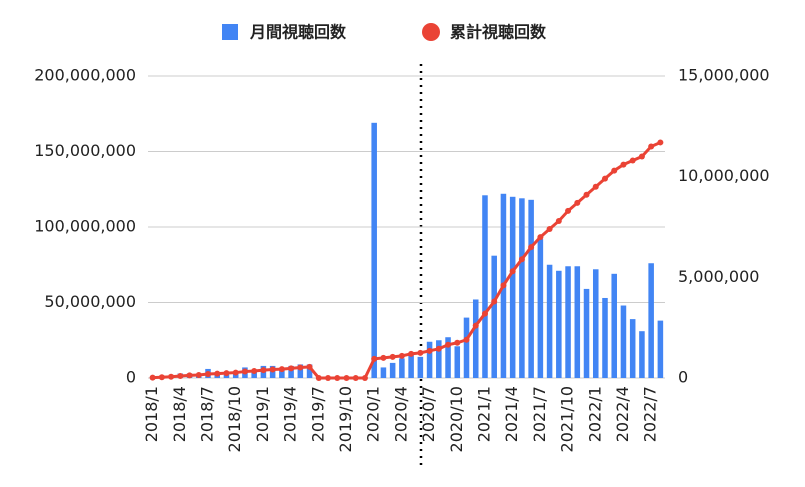 The height and width of the screenshot is (487, 805). What do you see at coordinates (85, 75) in the screenshot?
I see `y-tick-label: 200,000,000` at bounding box center [85, 75].